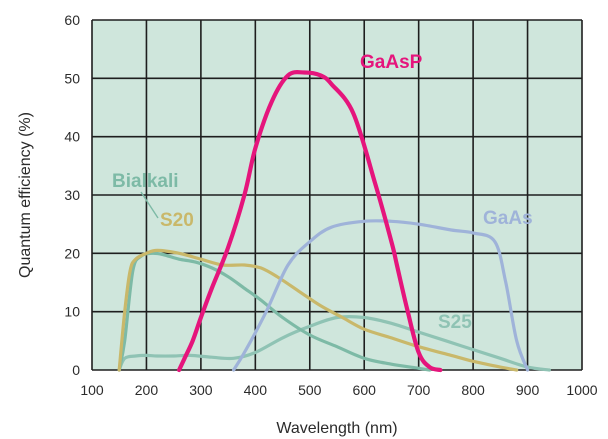 The height and width of the screenshot is (439, 608). What do you see at coordinates (92, 390) in the screenshot?
I see `x-tick-label: 100` at bounding box center [92, 390].